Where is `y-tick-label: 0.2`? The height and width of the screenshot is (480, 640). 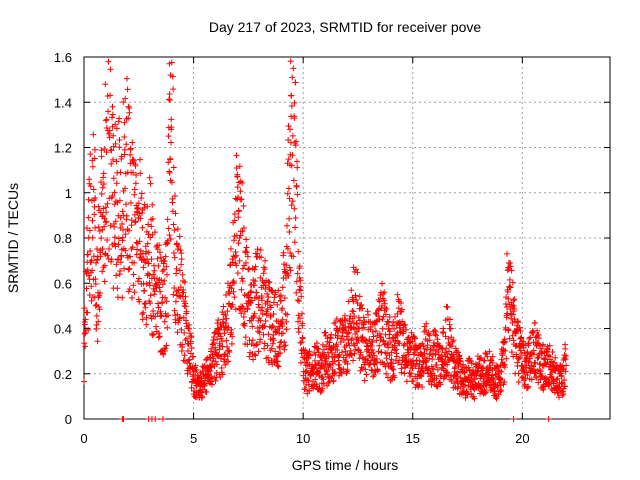
y-tick-label: 0.2 is located at coordinates (63, 374).